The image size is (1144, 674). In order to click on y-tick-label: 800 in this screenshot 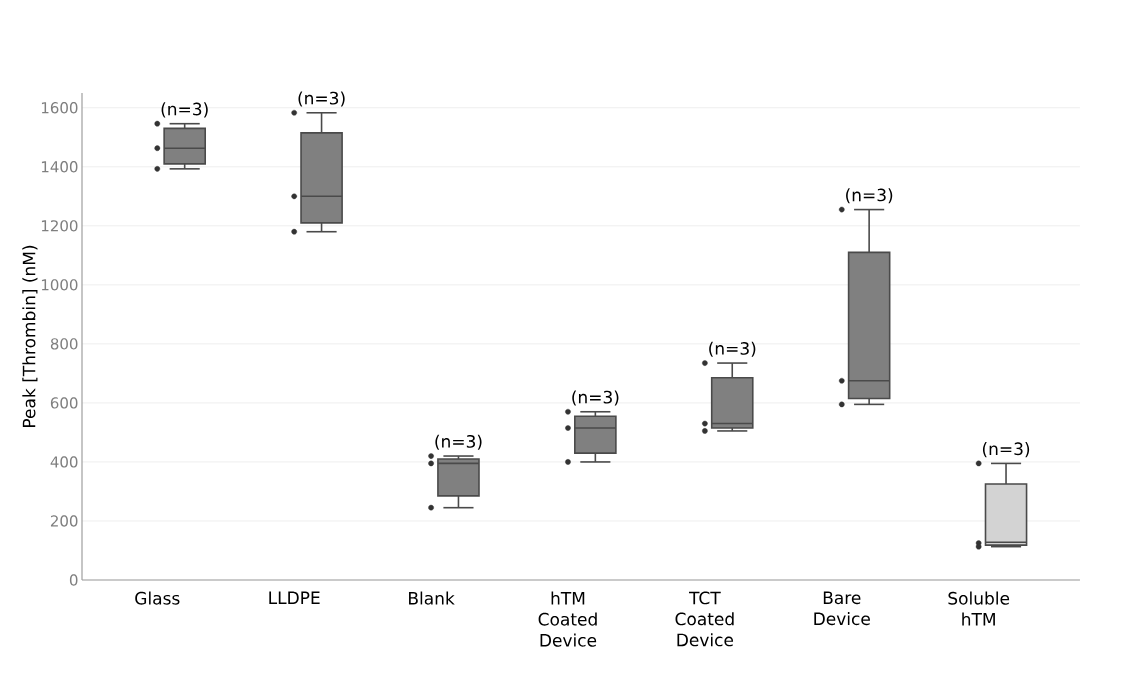, I will do `click(64, 344)`.